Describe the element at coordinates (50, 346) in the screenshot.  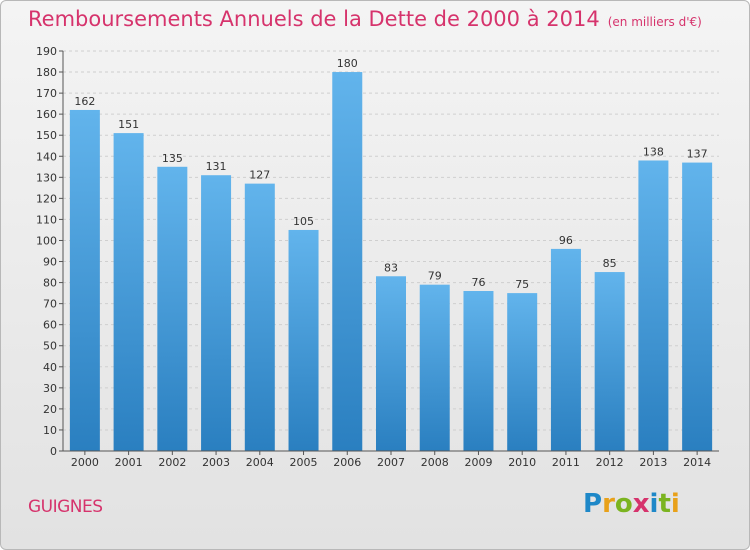
I see `y-tick-label: 50` at that location.